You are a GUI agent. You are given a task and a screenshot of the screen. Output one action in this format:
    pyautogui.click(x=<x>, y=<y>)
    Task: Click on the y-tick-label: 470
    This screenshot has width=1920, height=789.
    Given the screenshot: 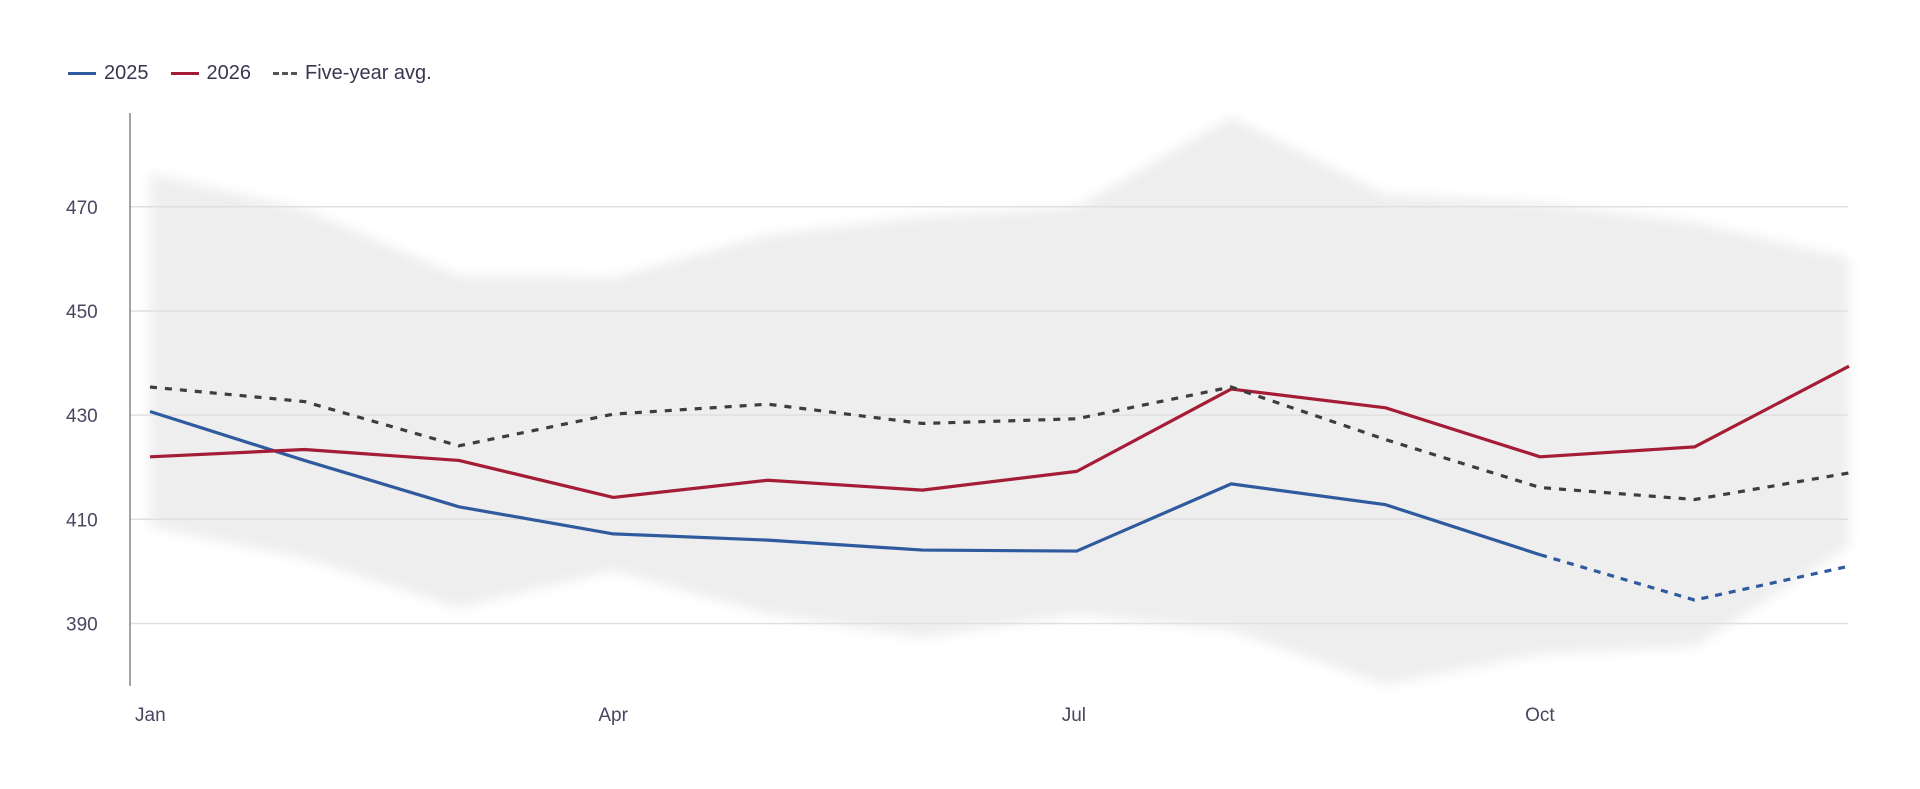 What is the action you would take?
    pyautogui.click(x=82, y=208)
    